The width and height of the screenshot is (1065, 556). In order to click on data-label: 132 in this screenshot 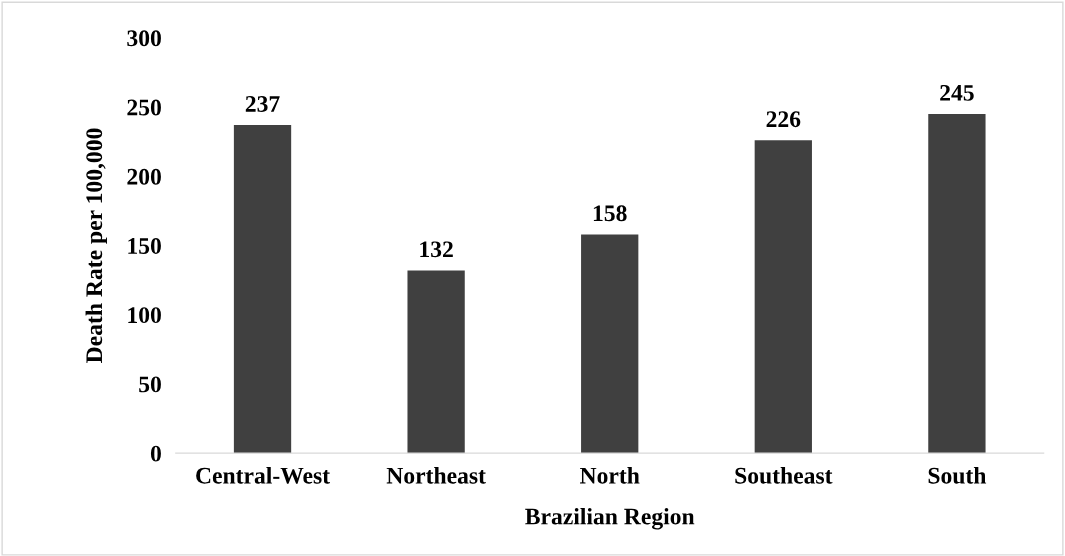, I will do `click(436, 249)`.